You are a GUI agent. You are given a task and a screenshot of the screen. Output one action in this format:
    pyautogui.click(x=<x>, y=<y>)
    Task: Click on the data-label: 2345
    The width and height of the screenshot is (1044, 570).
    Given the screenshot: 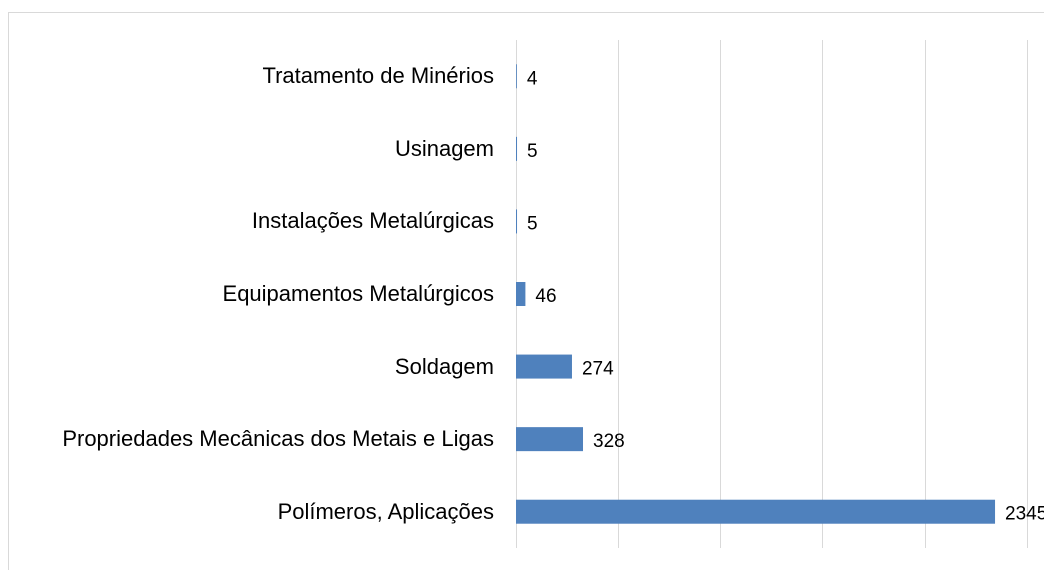 What is the action you would take?
    pyautogui.click(x=1024, y=514)
    